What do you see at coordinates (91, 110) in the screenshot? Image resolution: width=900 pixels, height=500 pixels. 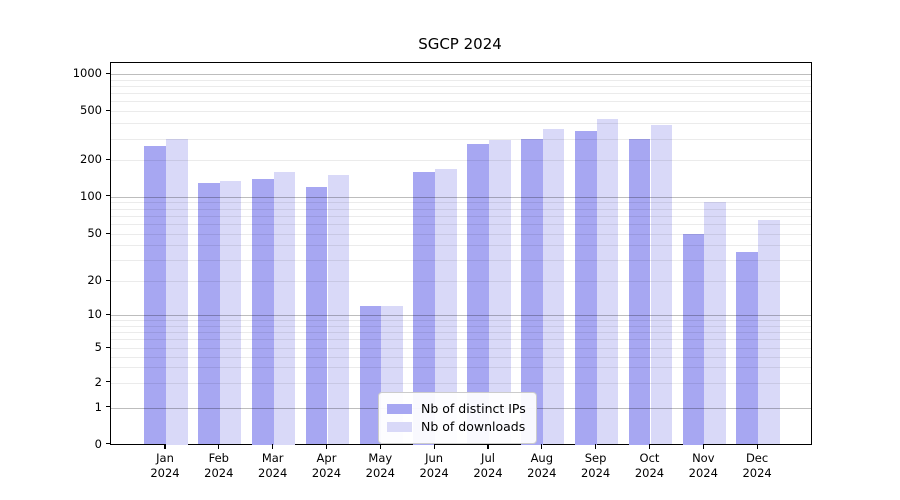 I see `y-tick-label: 500` at bounding box center [91, 110].